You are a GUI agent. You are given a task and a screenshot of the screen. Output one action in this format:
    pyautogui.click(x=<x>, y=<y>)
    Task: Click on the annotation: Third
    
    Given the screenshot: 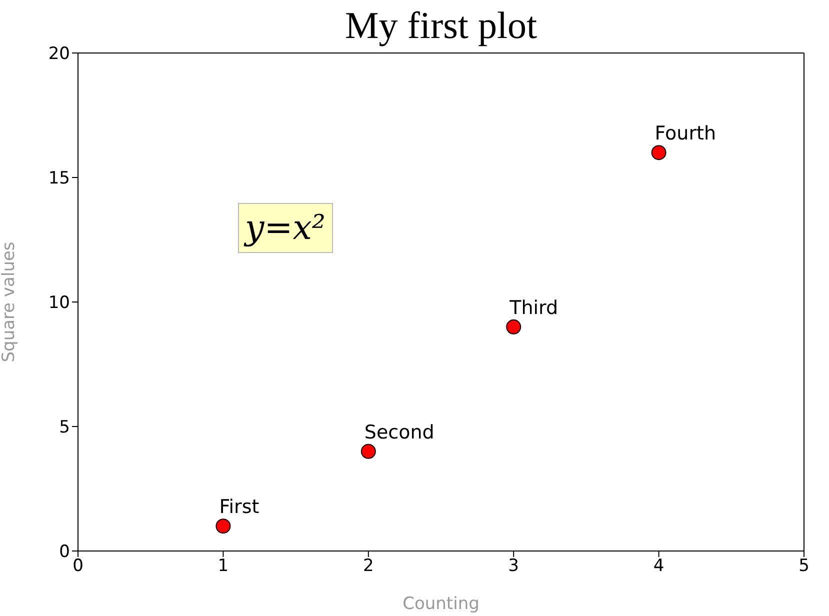 What is the action you would take?
    pyautogui.click(x=533, y=307)
    